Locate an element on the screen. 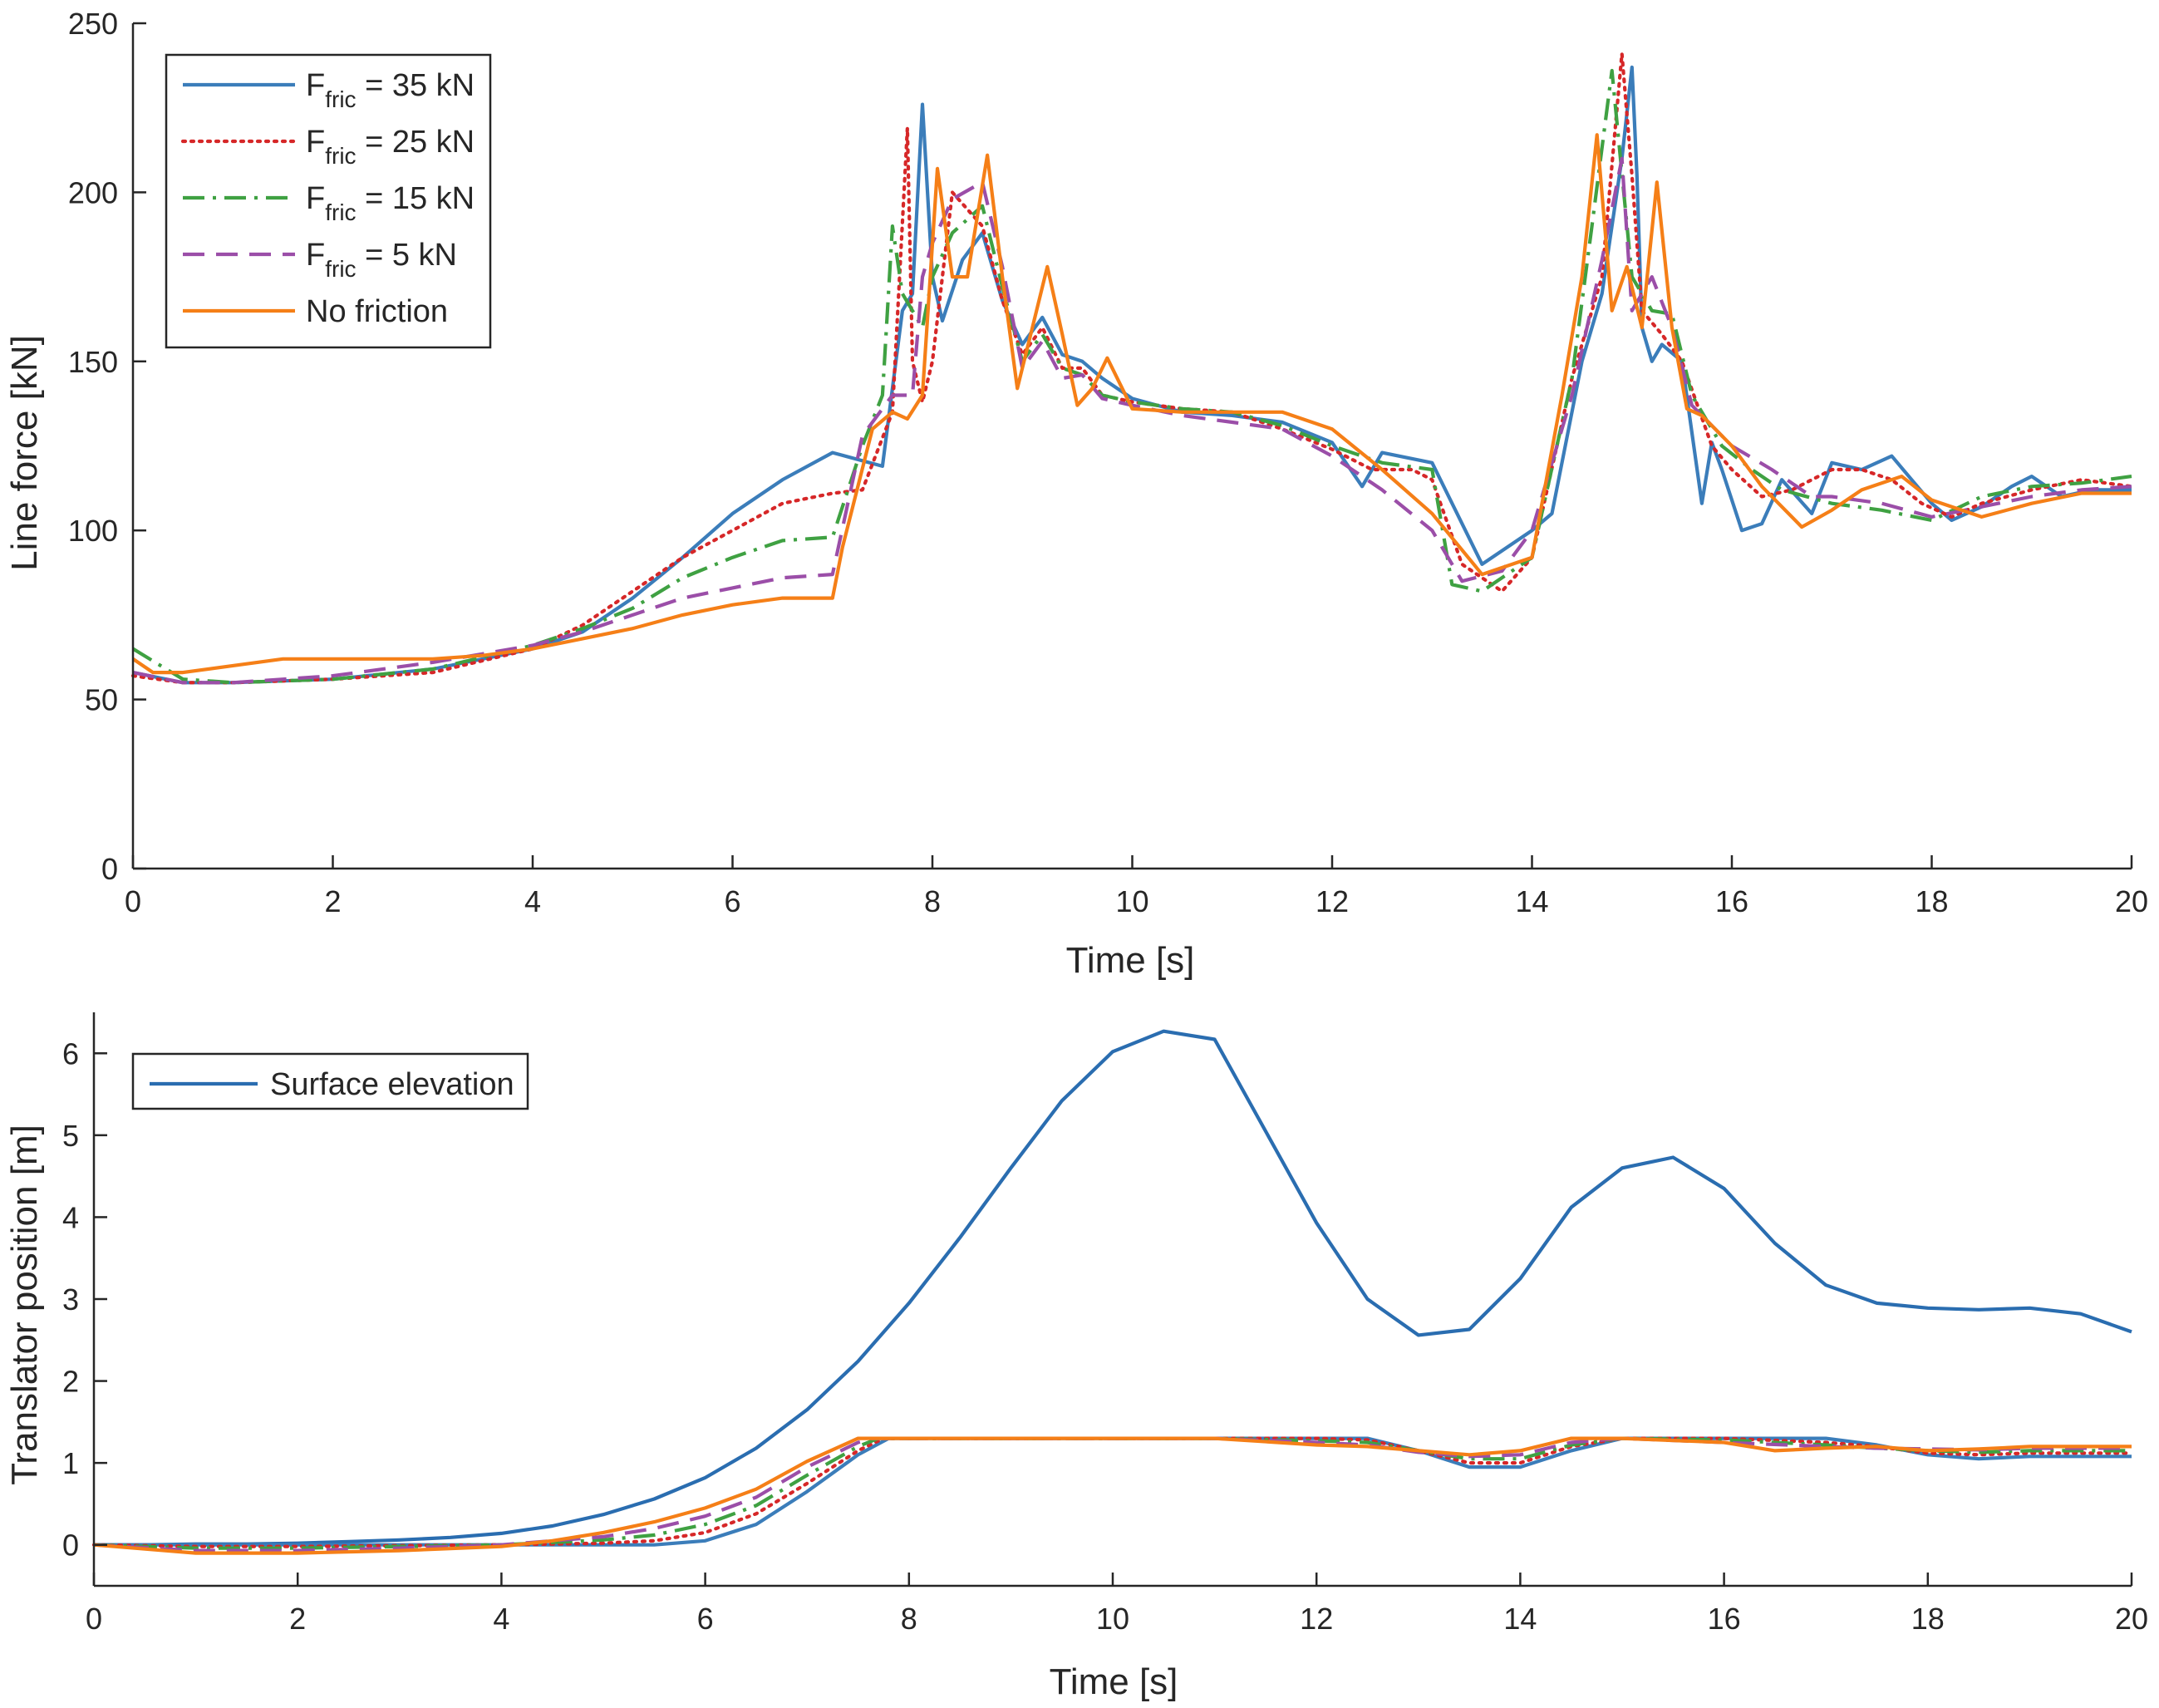  line-force-legend-label: Ffric = 15 kN is located at coordinates (390, 203).